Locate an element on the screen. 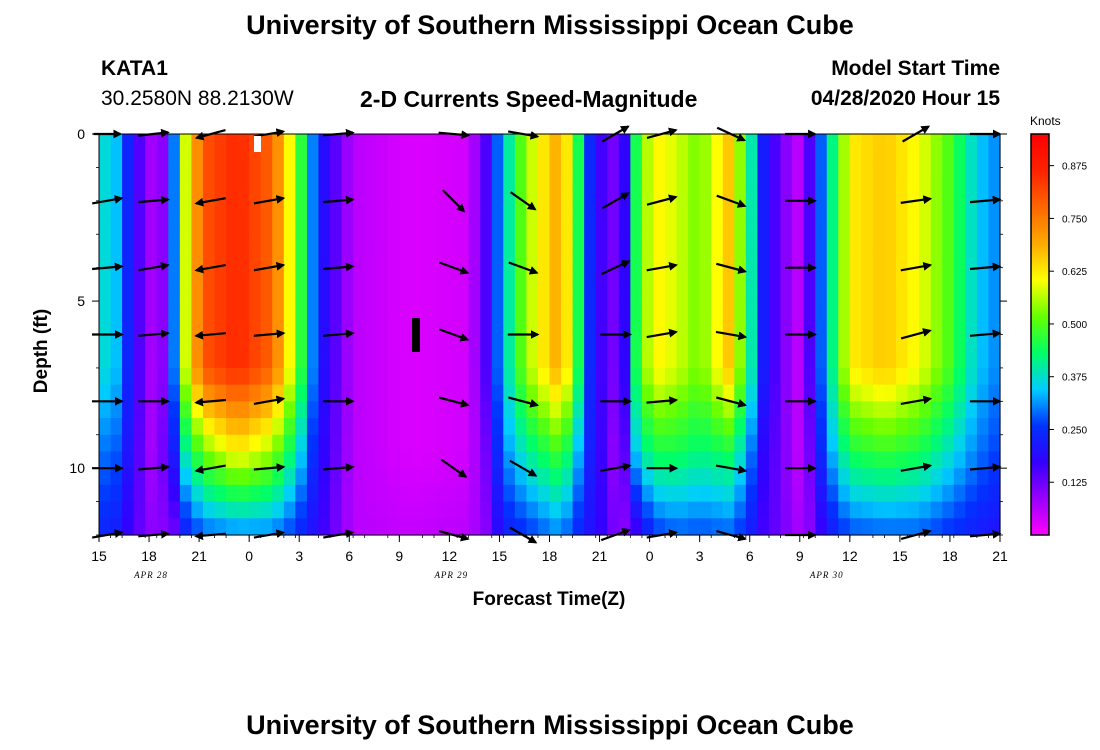 The width and height of the screenshot is (1100, 750). x-tick-label: 18 is located at coordinates (550, 556).